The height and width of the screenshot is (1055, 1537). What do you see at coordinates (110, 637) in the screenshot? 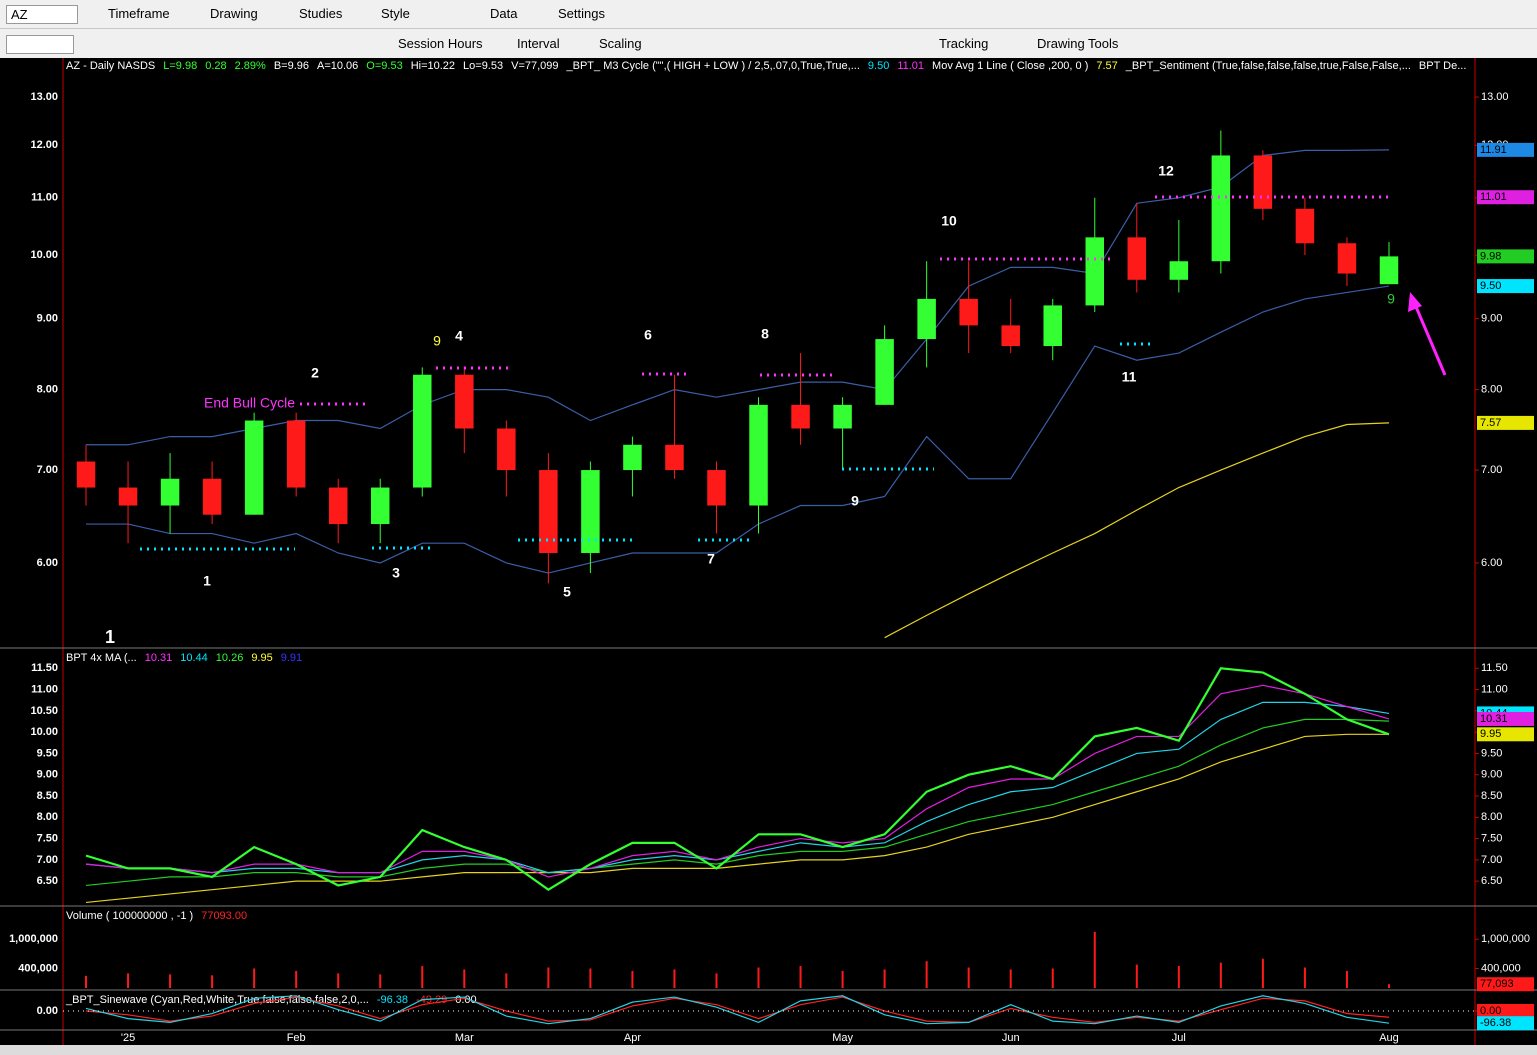
I see `annotation: 1` at bounding box center [110, 637].